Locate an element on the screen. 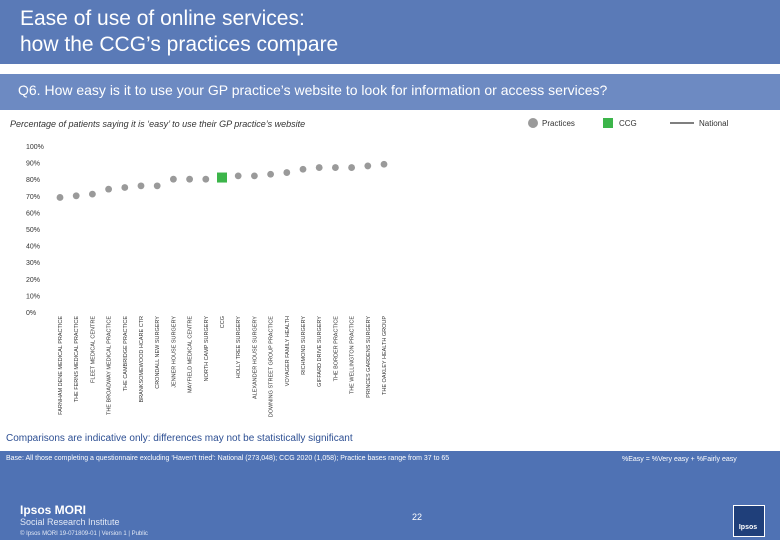  y-tick-label: 90% is located at coordinates (33, 164).